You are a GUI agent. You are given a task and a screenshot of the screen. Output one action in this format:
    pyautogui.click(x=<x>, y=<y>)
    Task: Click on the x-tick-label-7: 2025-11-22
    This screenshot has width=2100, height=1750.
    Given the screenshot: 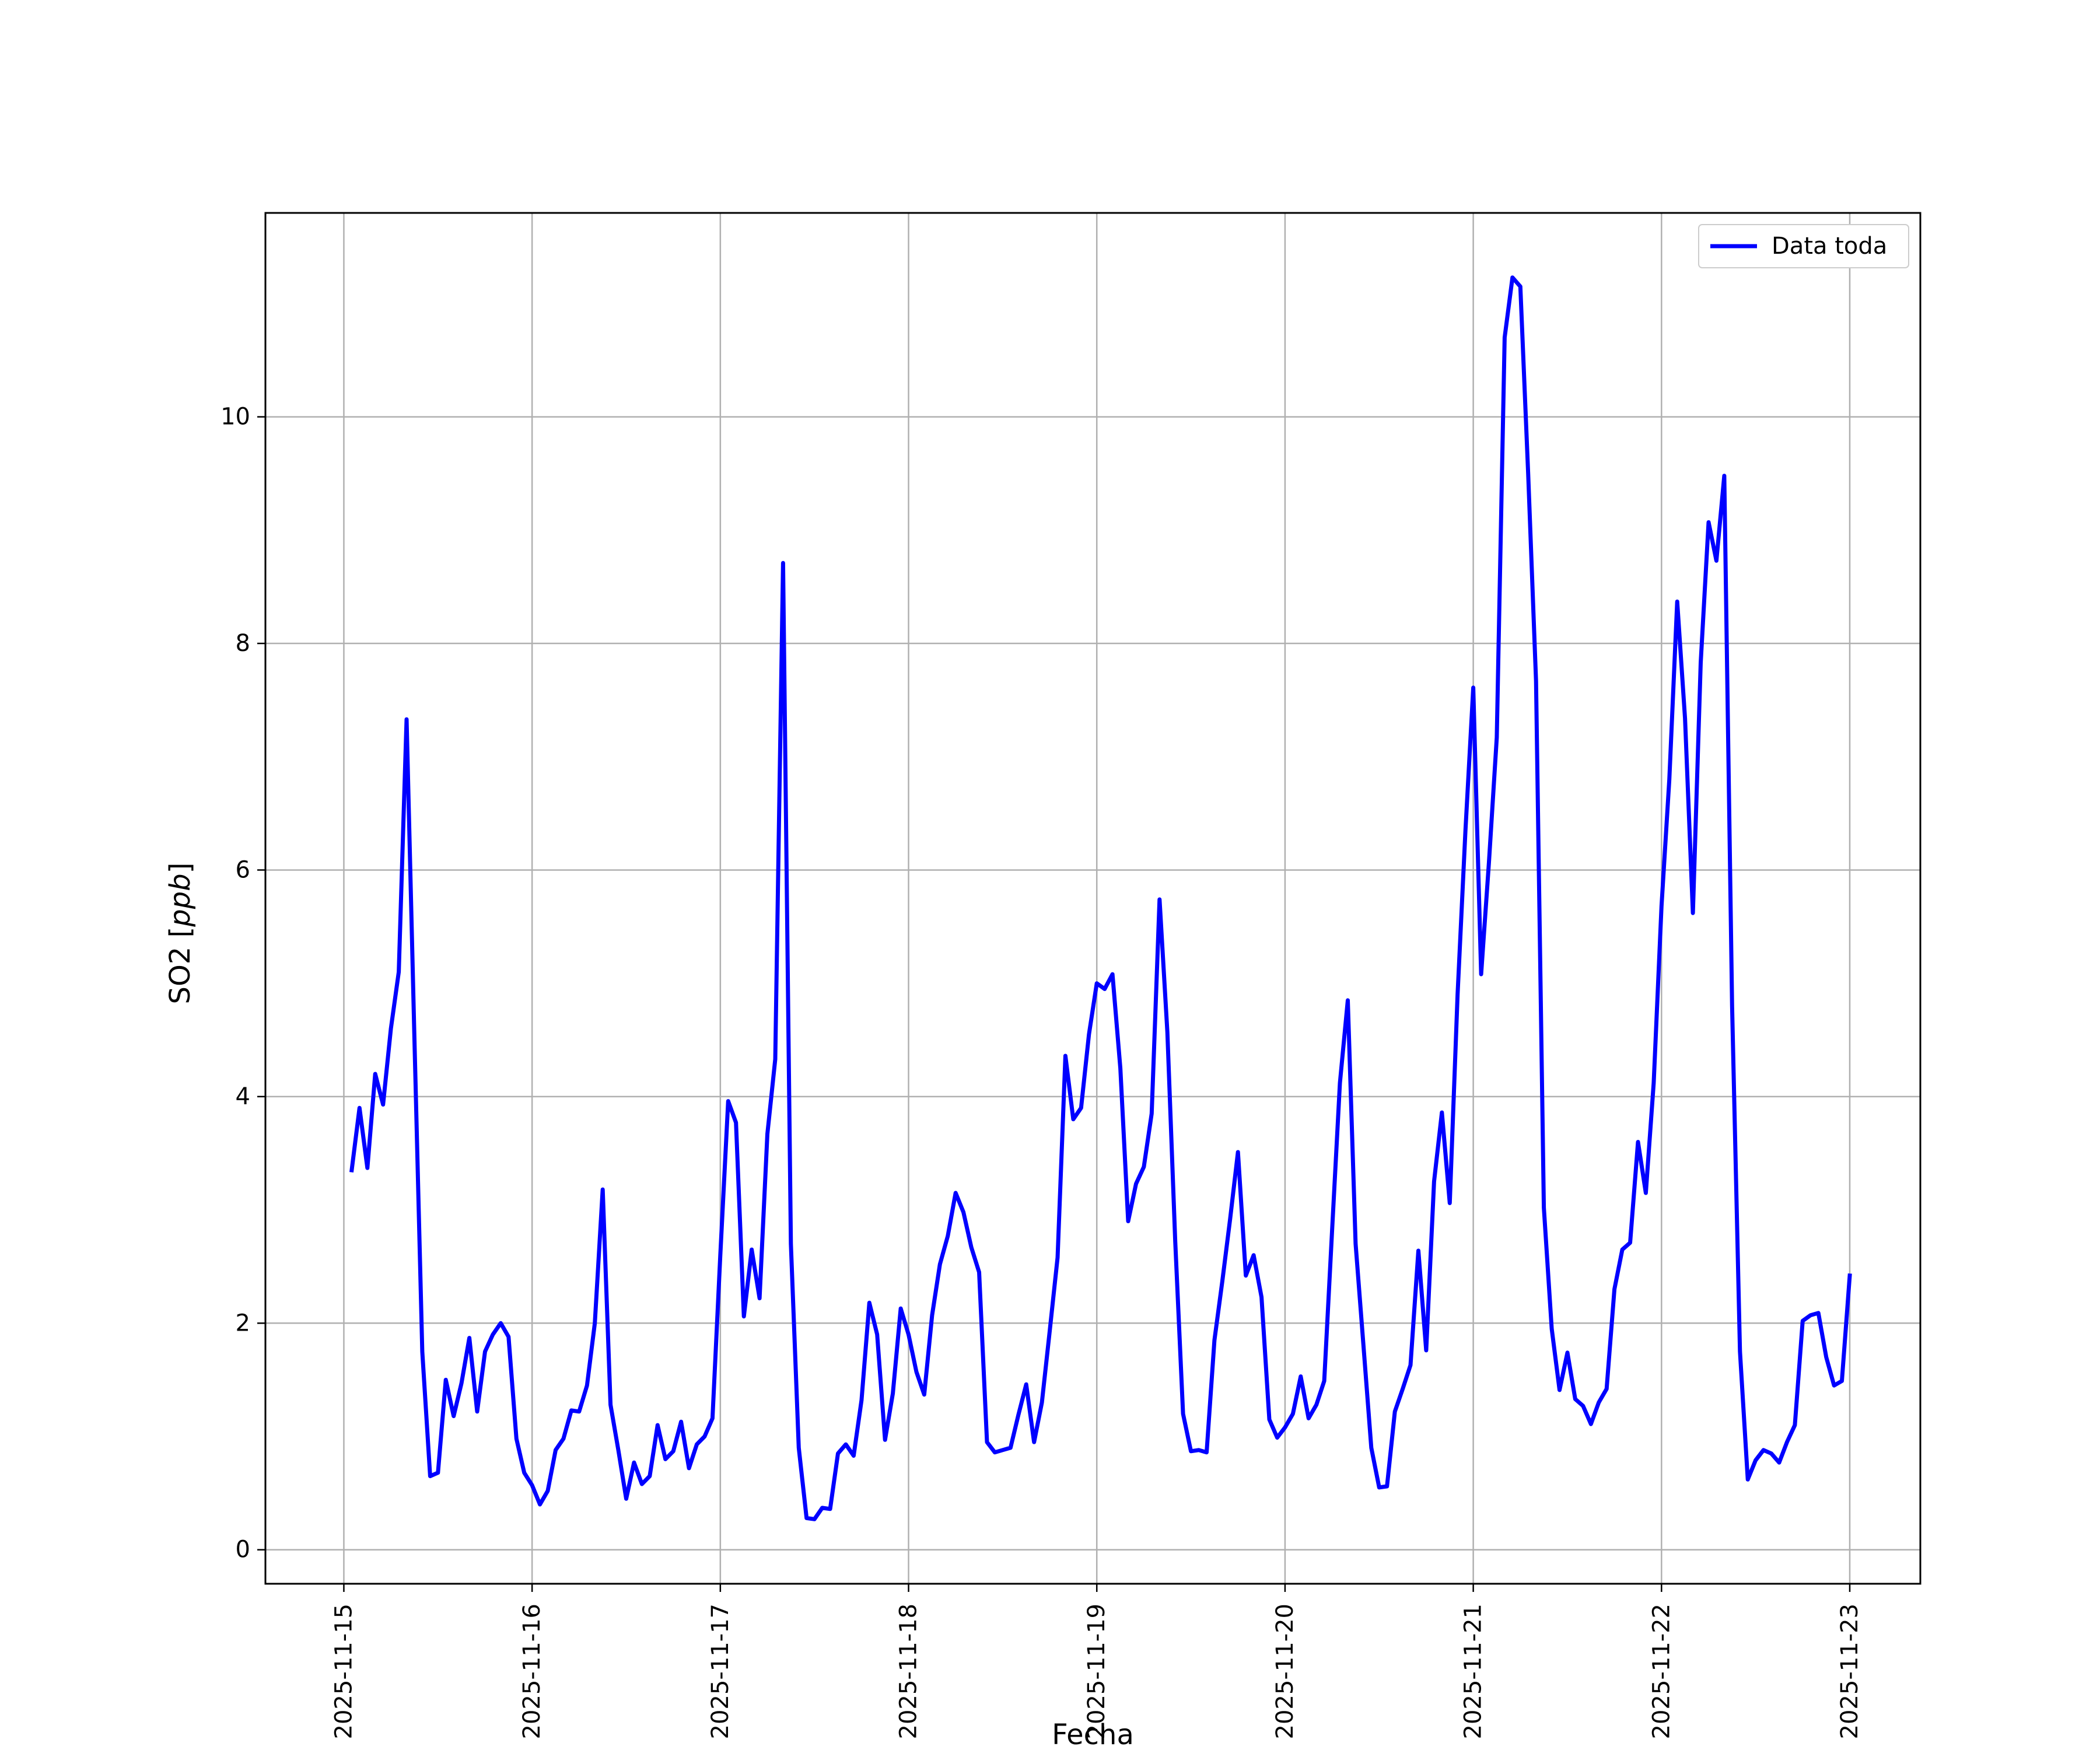 What is the action you would take?
    pyautogui.click(x=1661, y=1671)
    